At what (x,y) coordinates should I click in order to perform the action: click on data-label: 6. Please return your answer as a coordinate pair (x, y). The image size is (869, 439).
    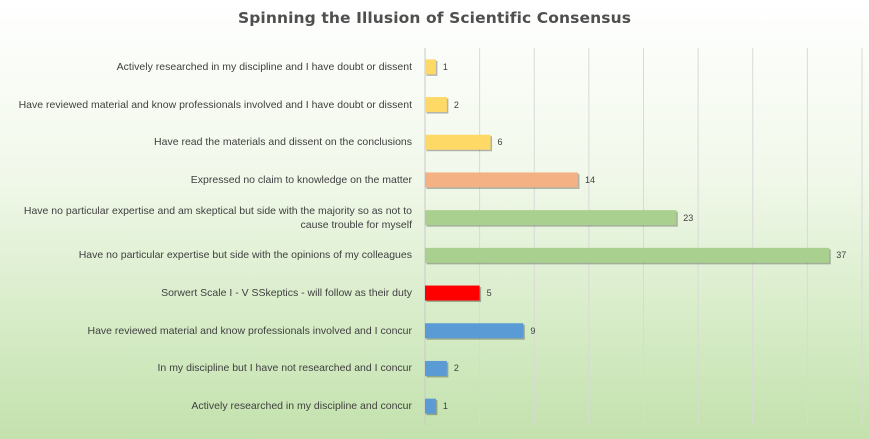
    Looking at the image, I should click on (500, 142).